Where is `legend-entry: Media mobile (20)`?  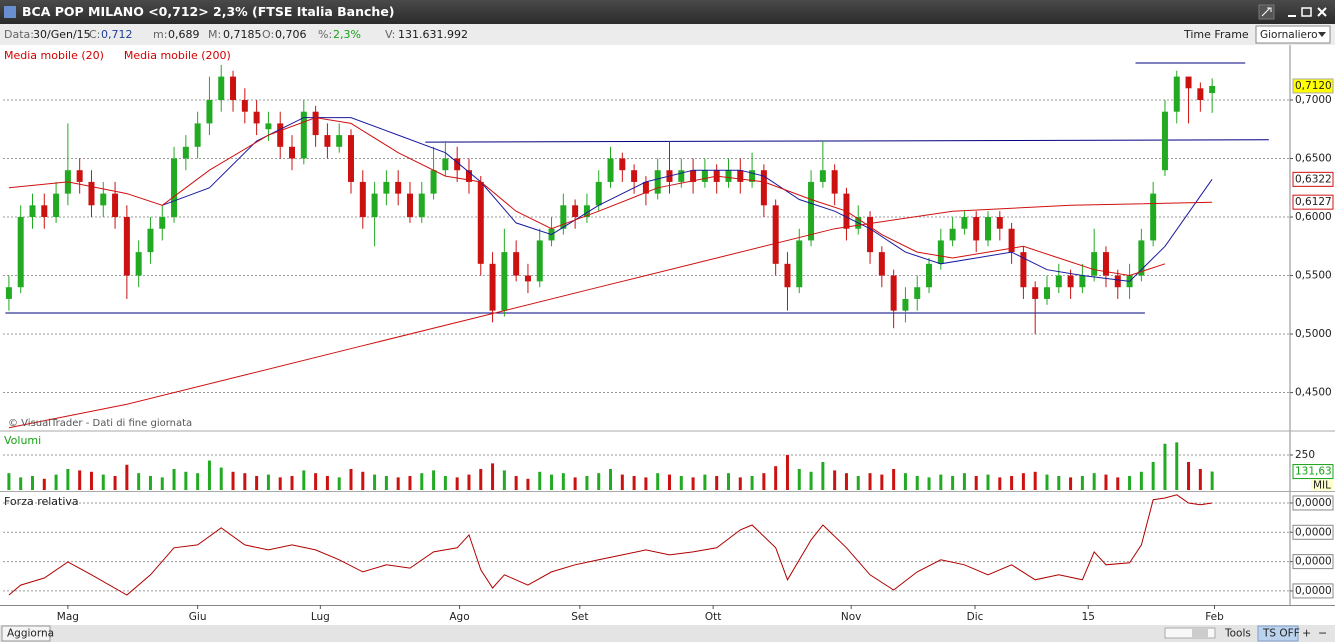
legend-entry: Media mobile (20) is located at coordinates (54, 55).